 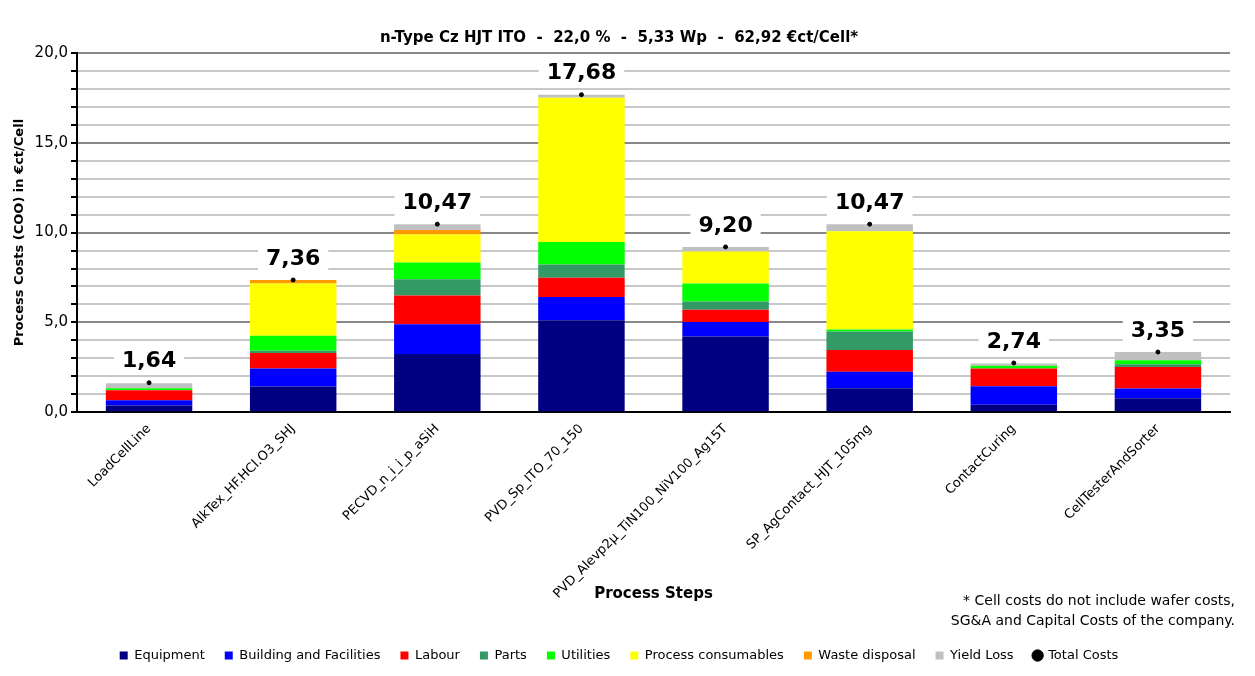 What do you see at coordinates (437, 654) in the screenshot?
I see `legend-label: Labour` at bounding box center [437, 654].